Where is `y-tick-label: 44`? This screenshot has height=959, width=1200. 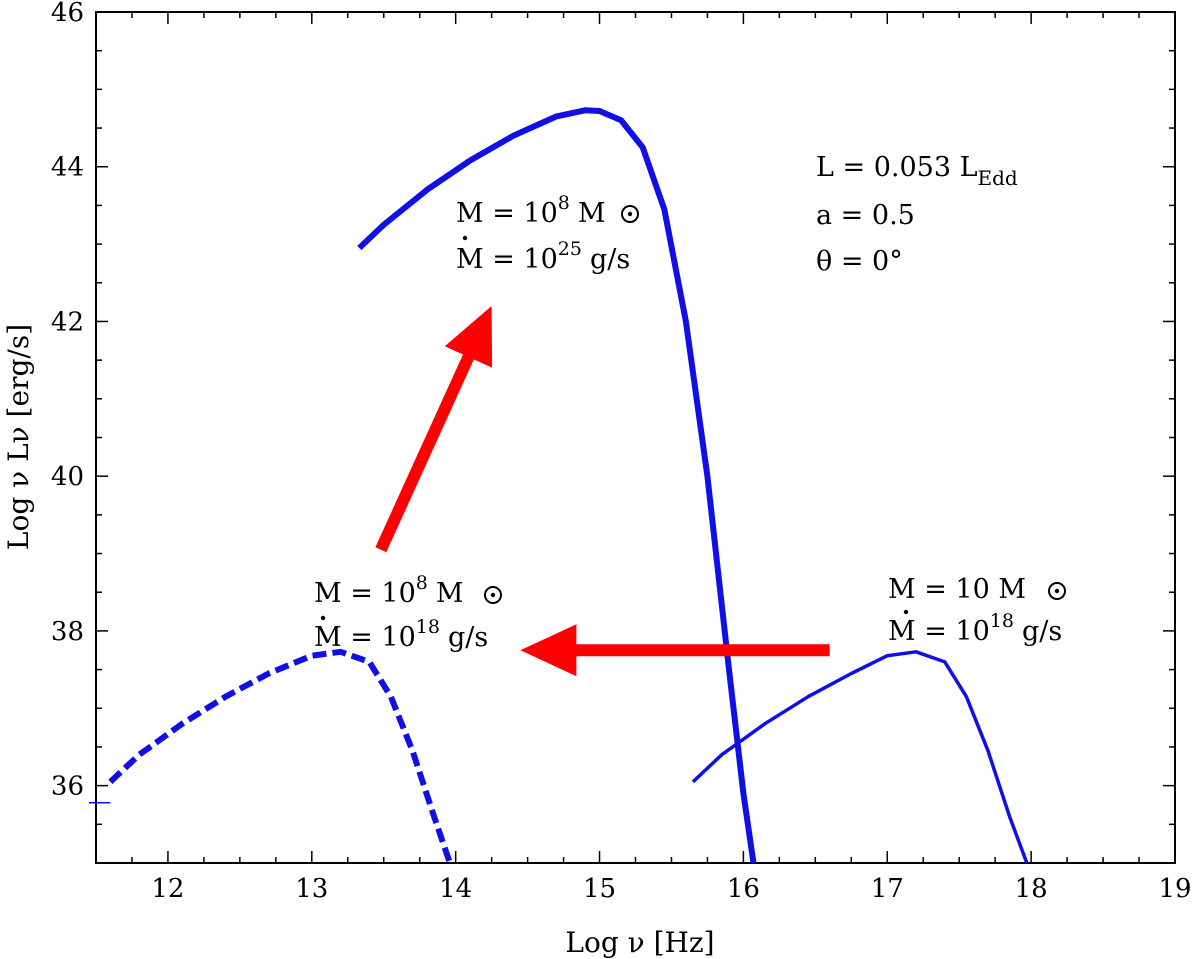 y-tick-label: 44 is located at coordinates (67, 168).